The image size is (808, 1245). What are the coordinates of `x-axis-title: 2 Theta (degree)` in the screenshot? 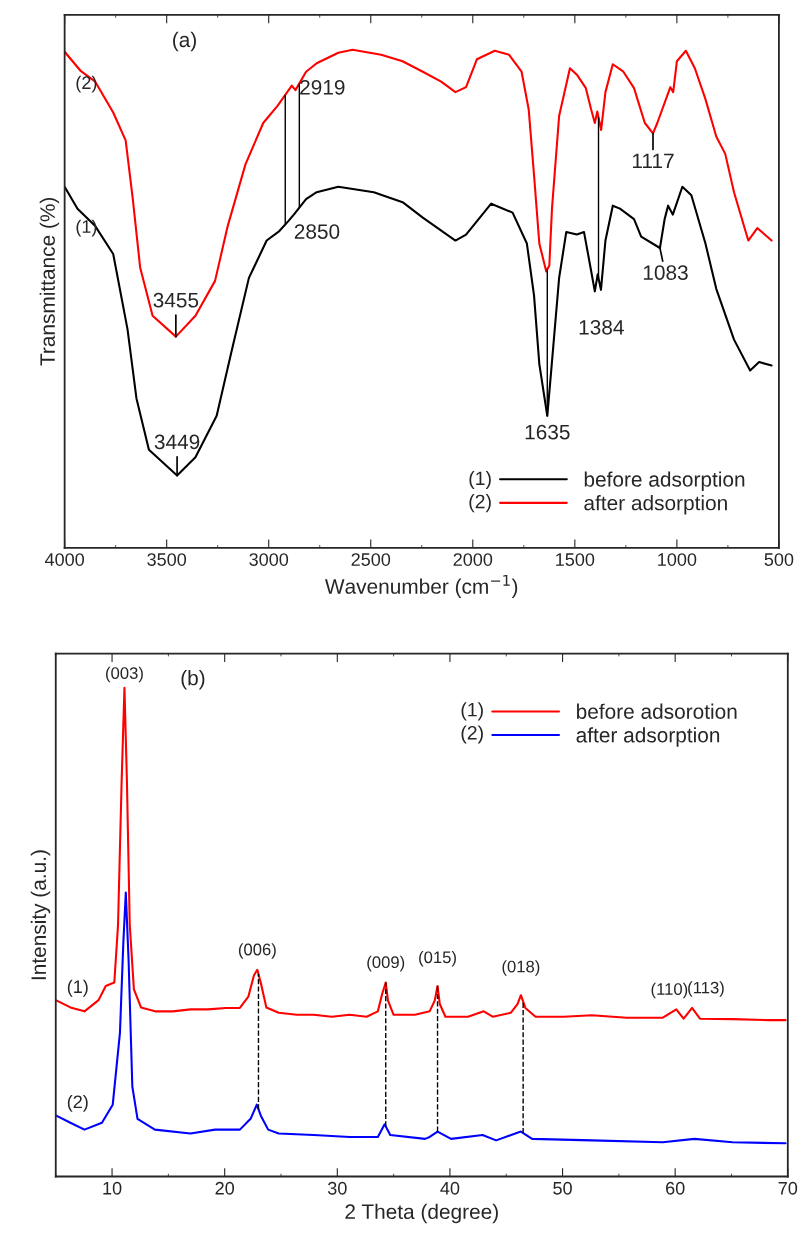 It's located at (421, 1213).